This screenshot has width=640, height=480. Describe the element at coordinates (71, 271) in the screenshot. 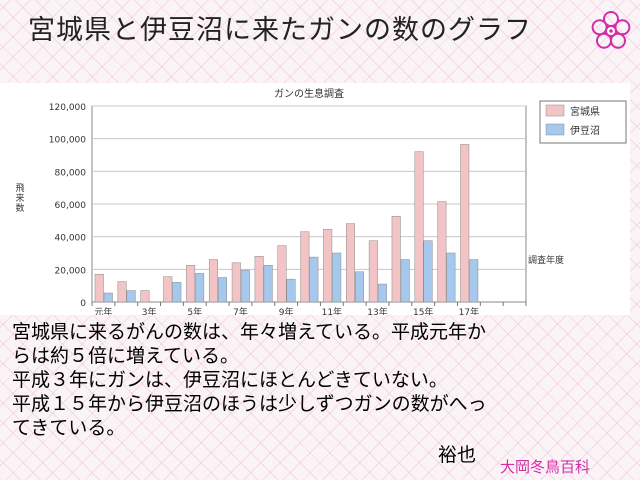

I see `y-tick-label: 20,000` at that location.